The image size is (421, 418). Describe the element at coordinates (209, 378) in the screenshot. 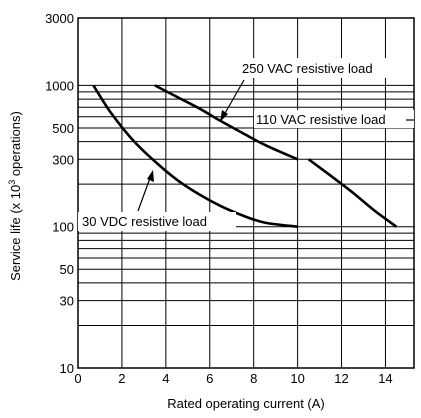

I see `x-tick-label: 6` at that location.